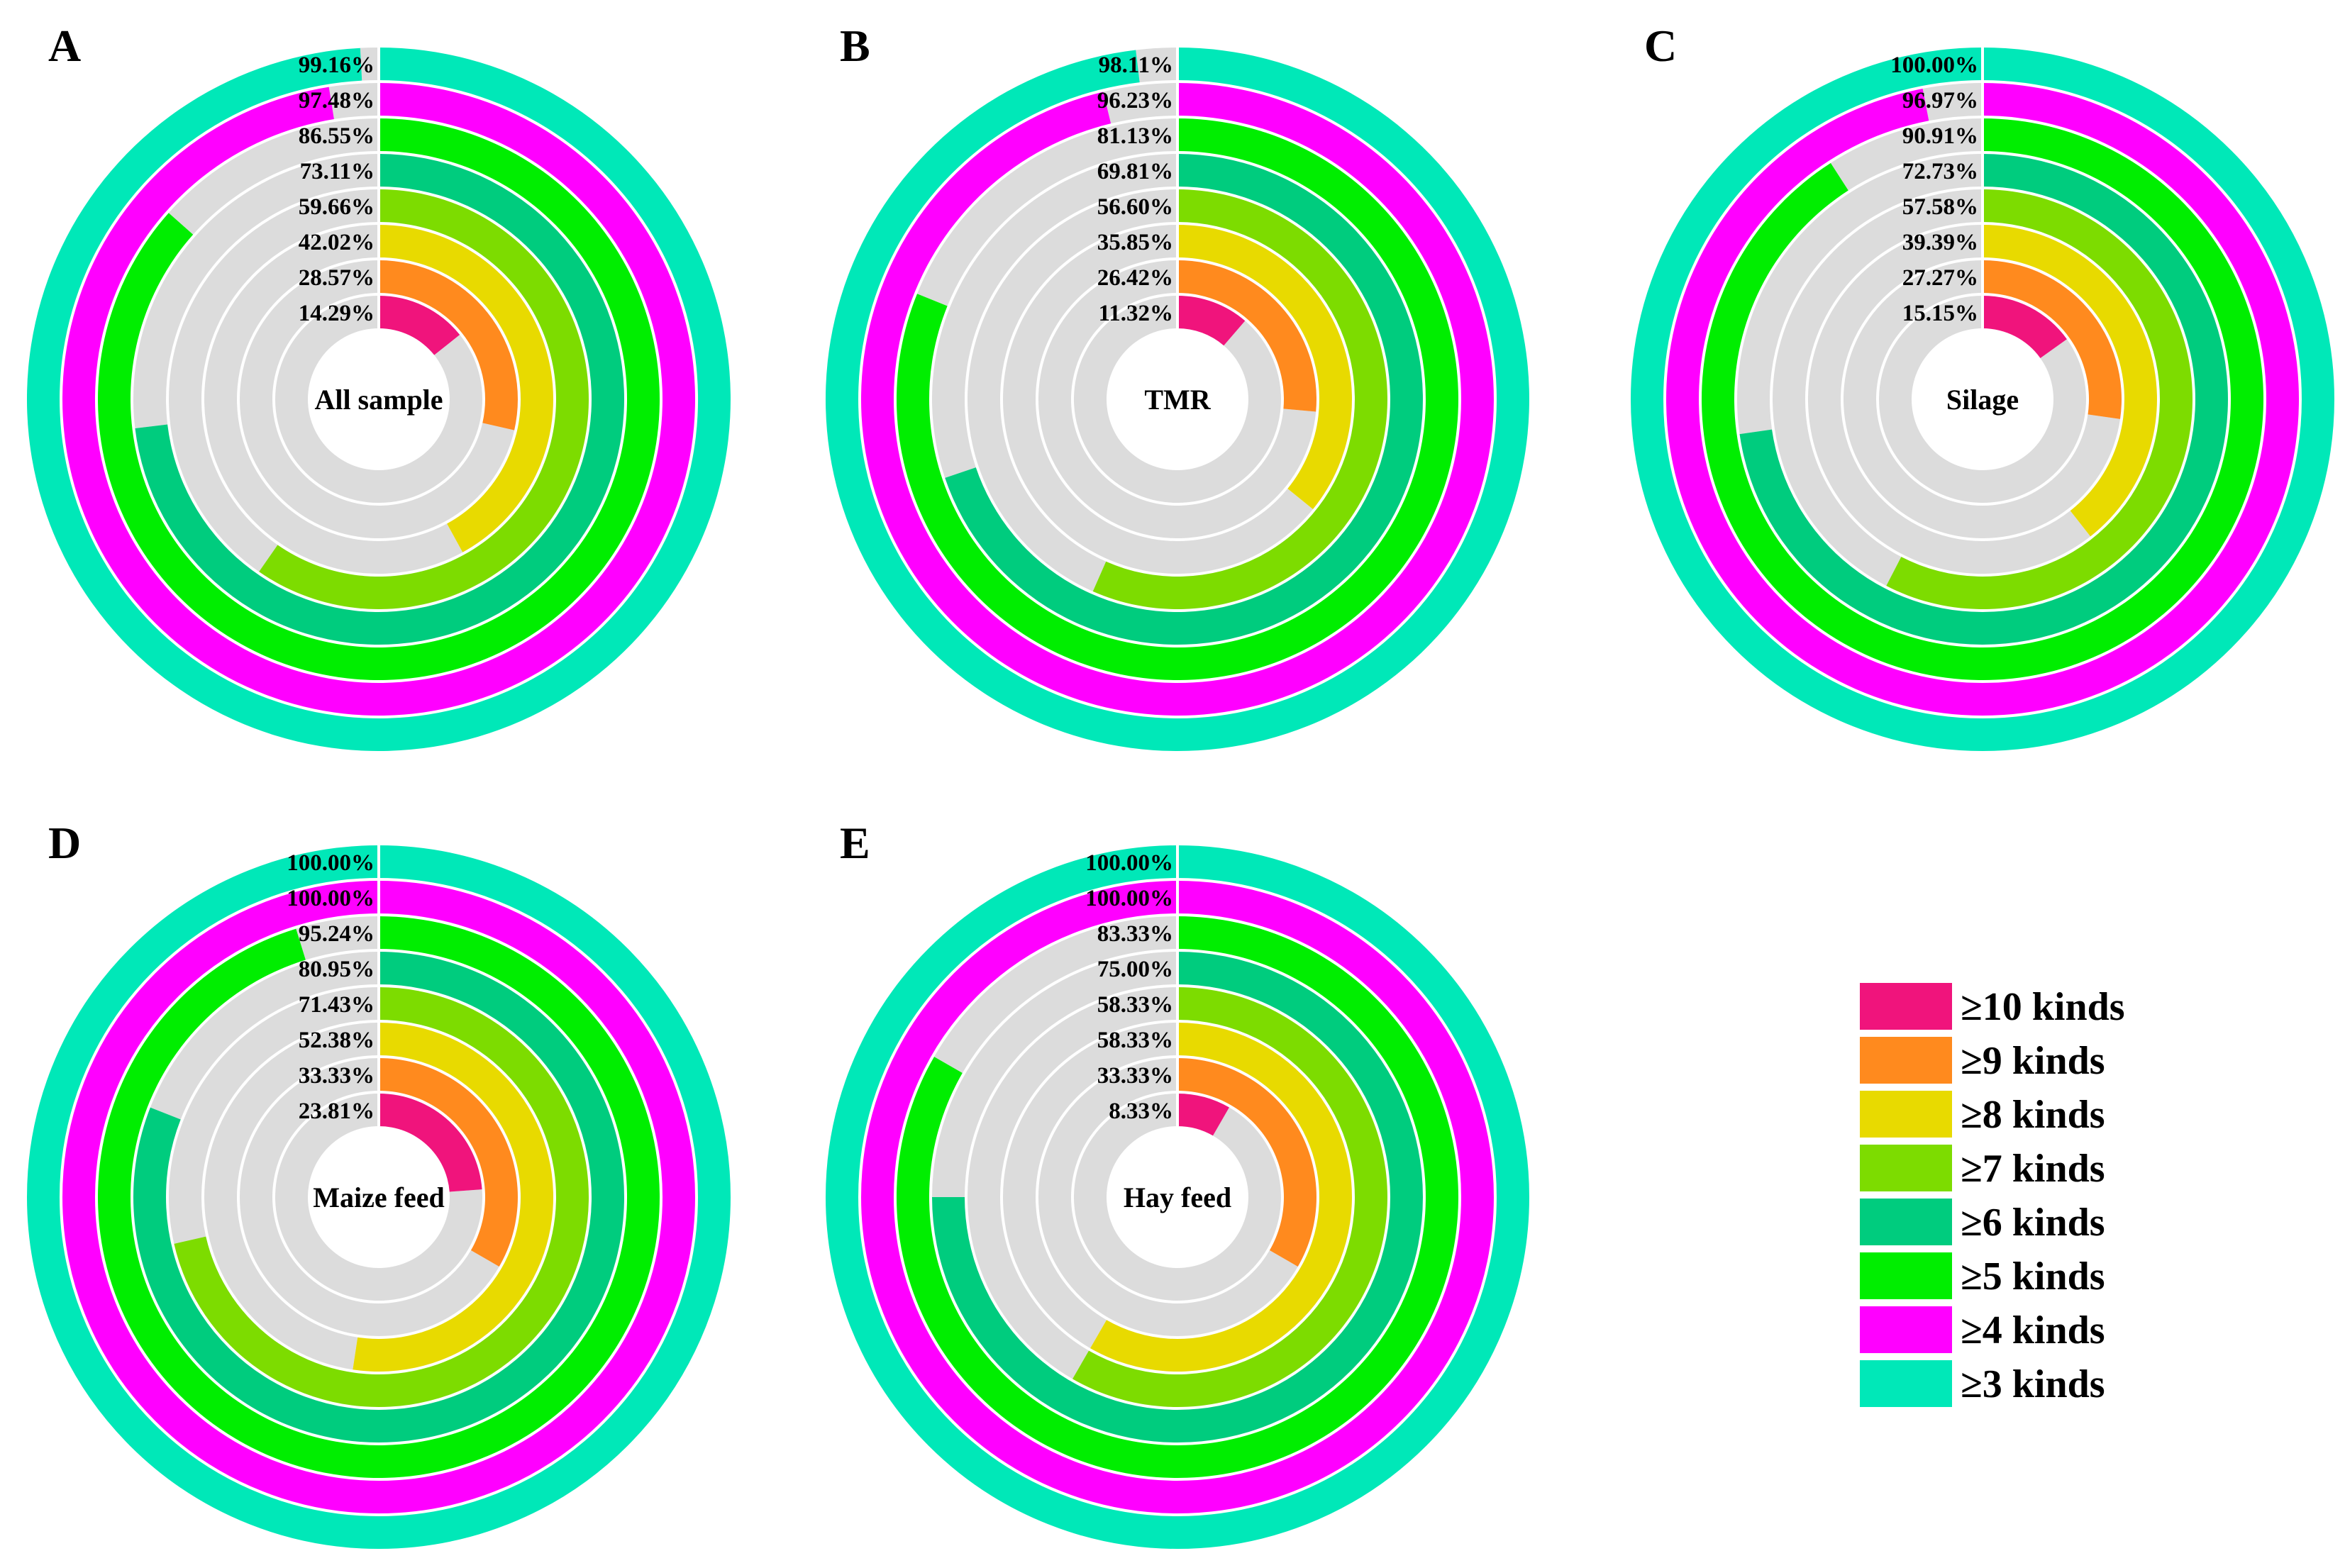 The width and height of the screenshot is (2345, 1568). I want to click on percent-label: 75.00%, so click(1135, 970).